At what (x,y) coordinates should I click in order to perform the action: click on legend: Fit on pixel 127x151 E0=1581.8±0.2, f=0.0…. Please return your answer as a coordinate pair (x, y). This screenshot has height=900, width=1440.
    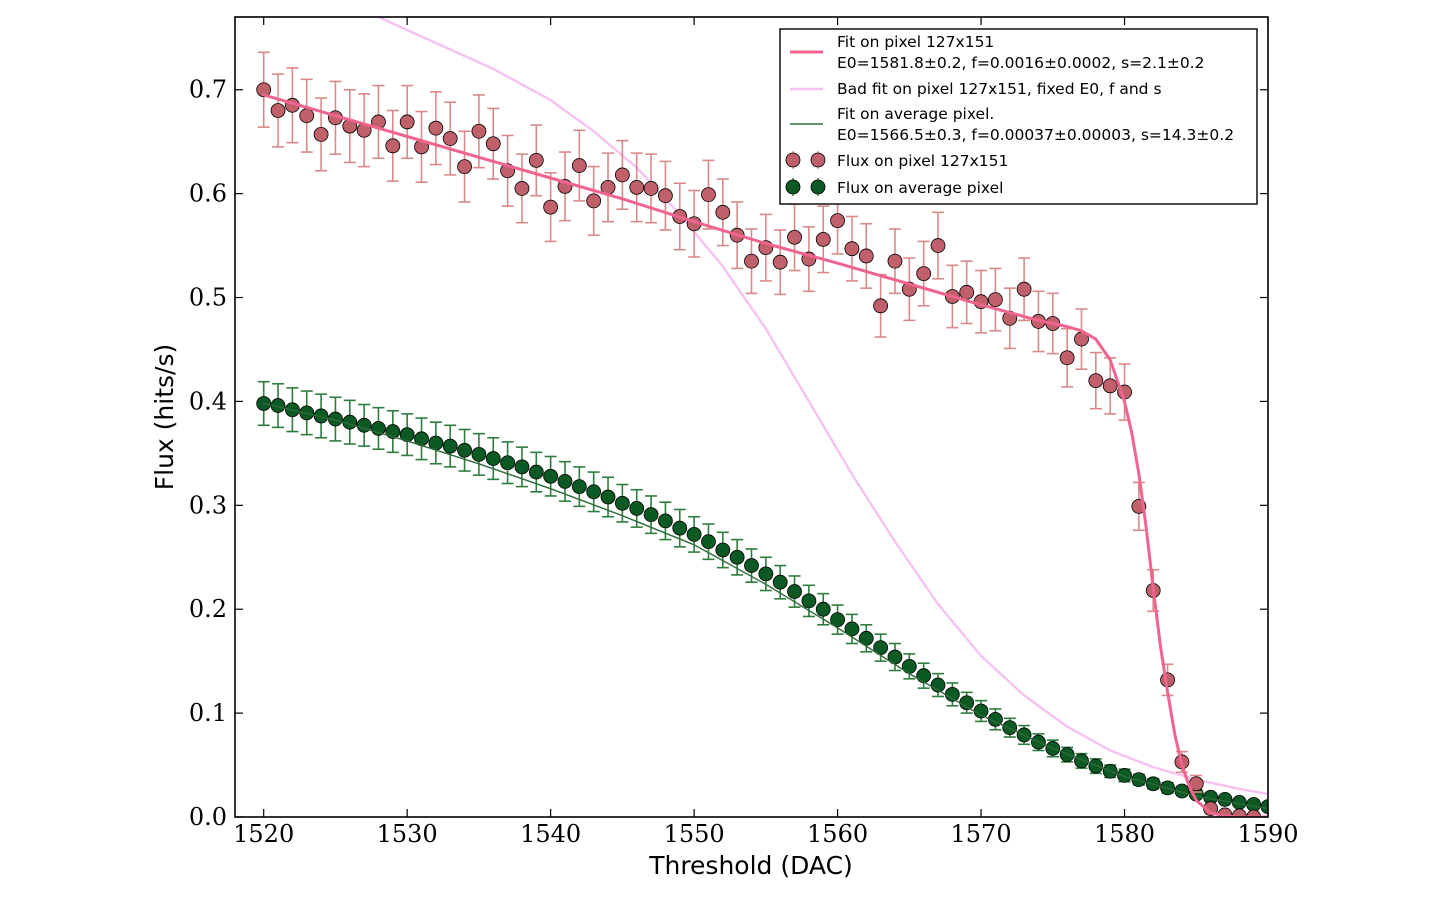
    Looking at the image, I should click on (1018, 116).